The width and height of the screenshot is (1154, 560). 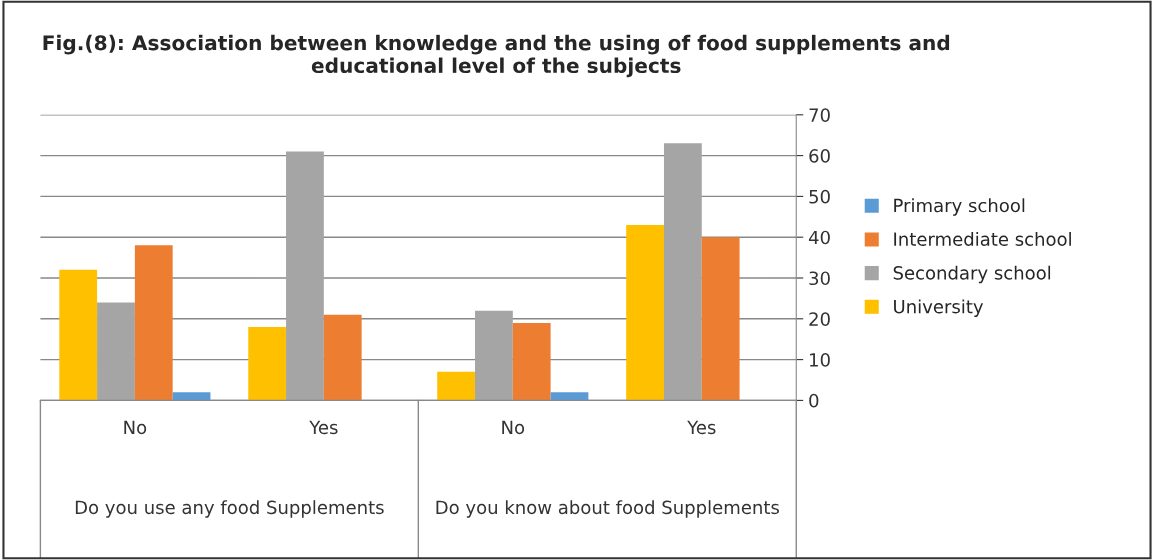 I want to click on y-tick-label: 30, so click(x=819, y=278).